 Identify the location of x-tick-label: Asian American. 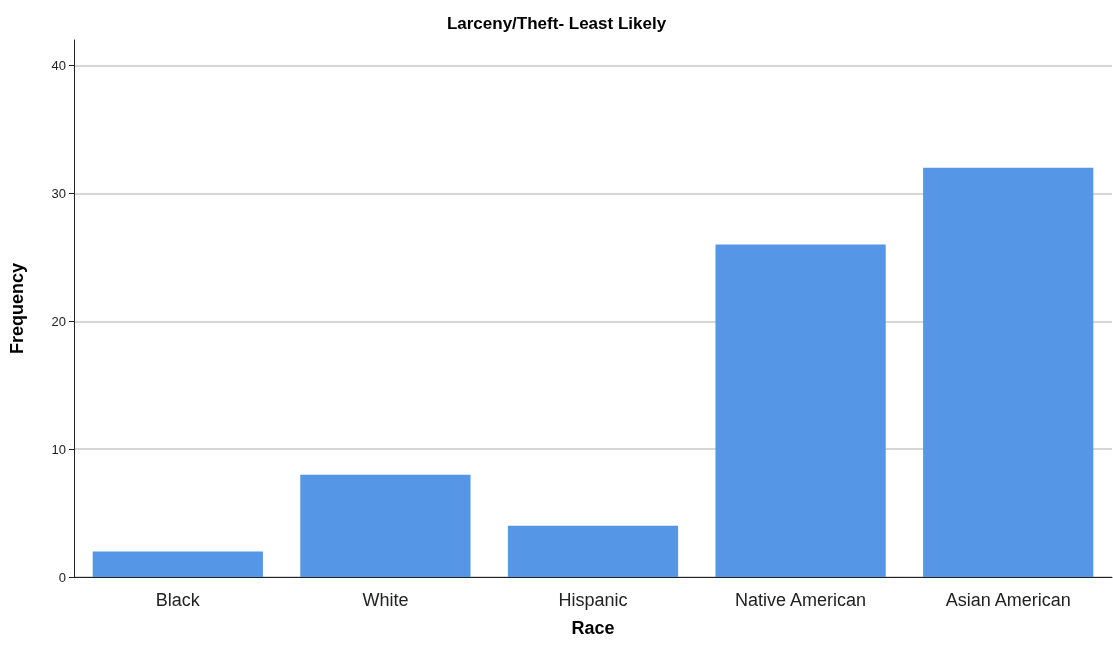
(1008, 600).